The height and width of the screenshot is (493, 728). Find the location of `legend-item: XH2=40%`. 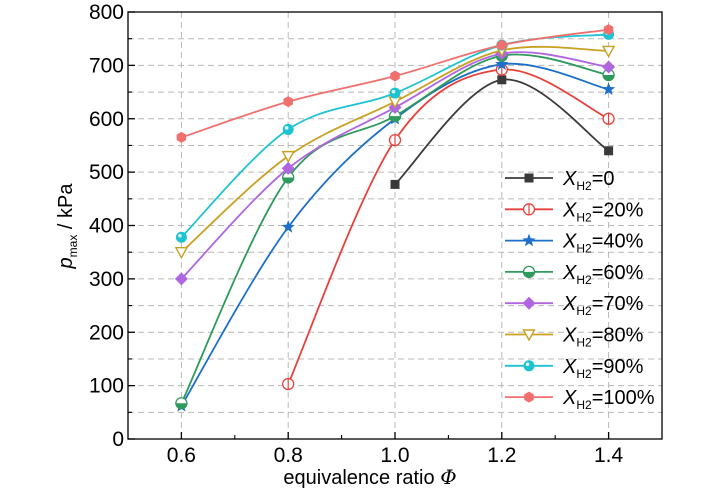

legend-item: XH2=40% is located at coordinates (574, 243).